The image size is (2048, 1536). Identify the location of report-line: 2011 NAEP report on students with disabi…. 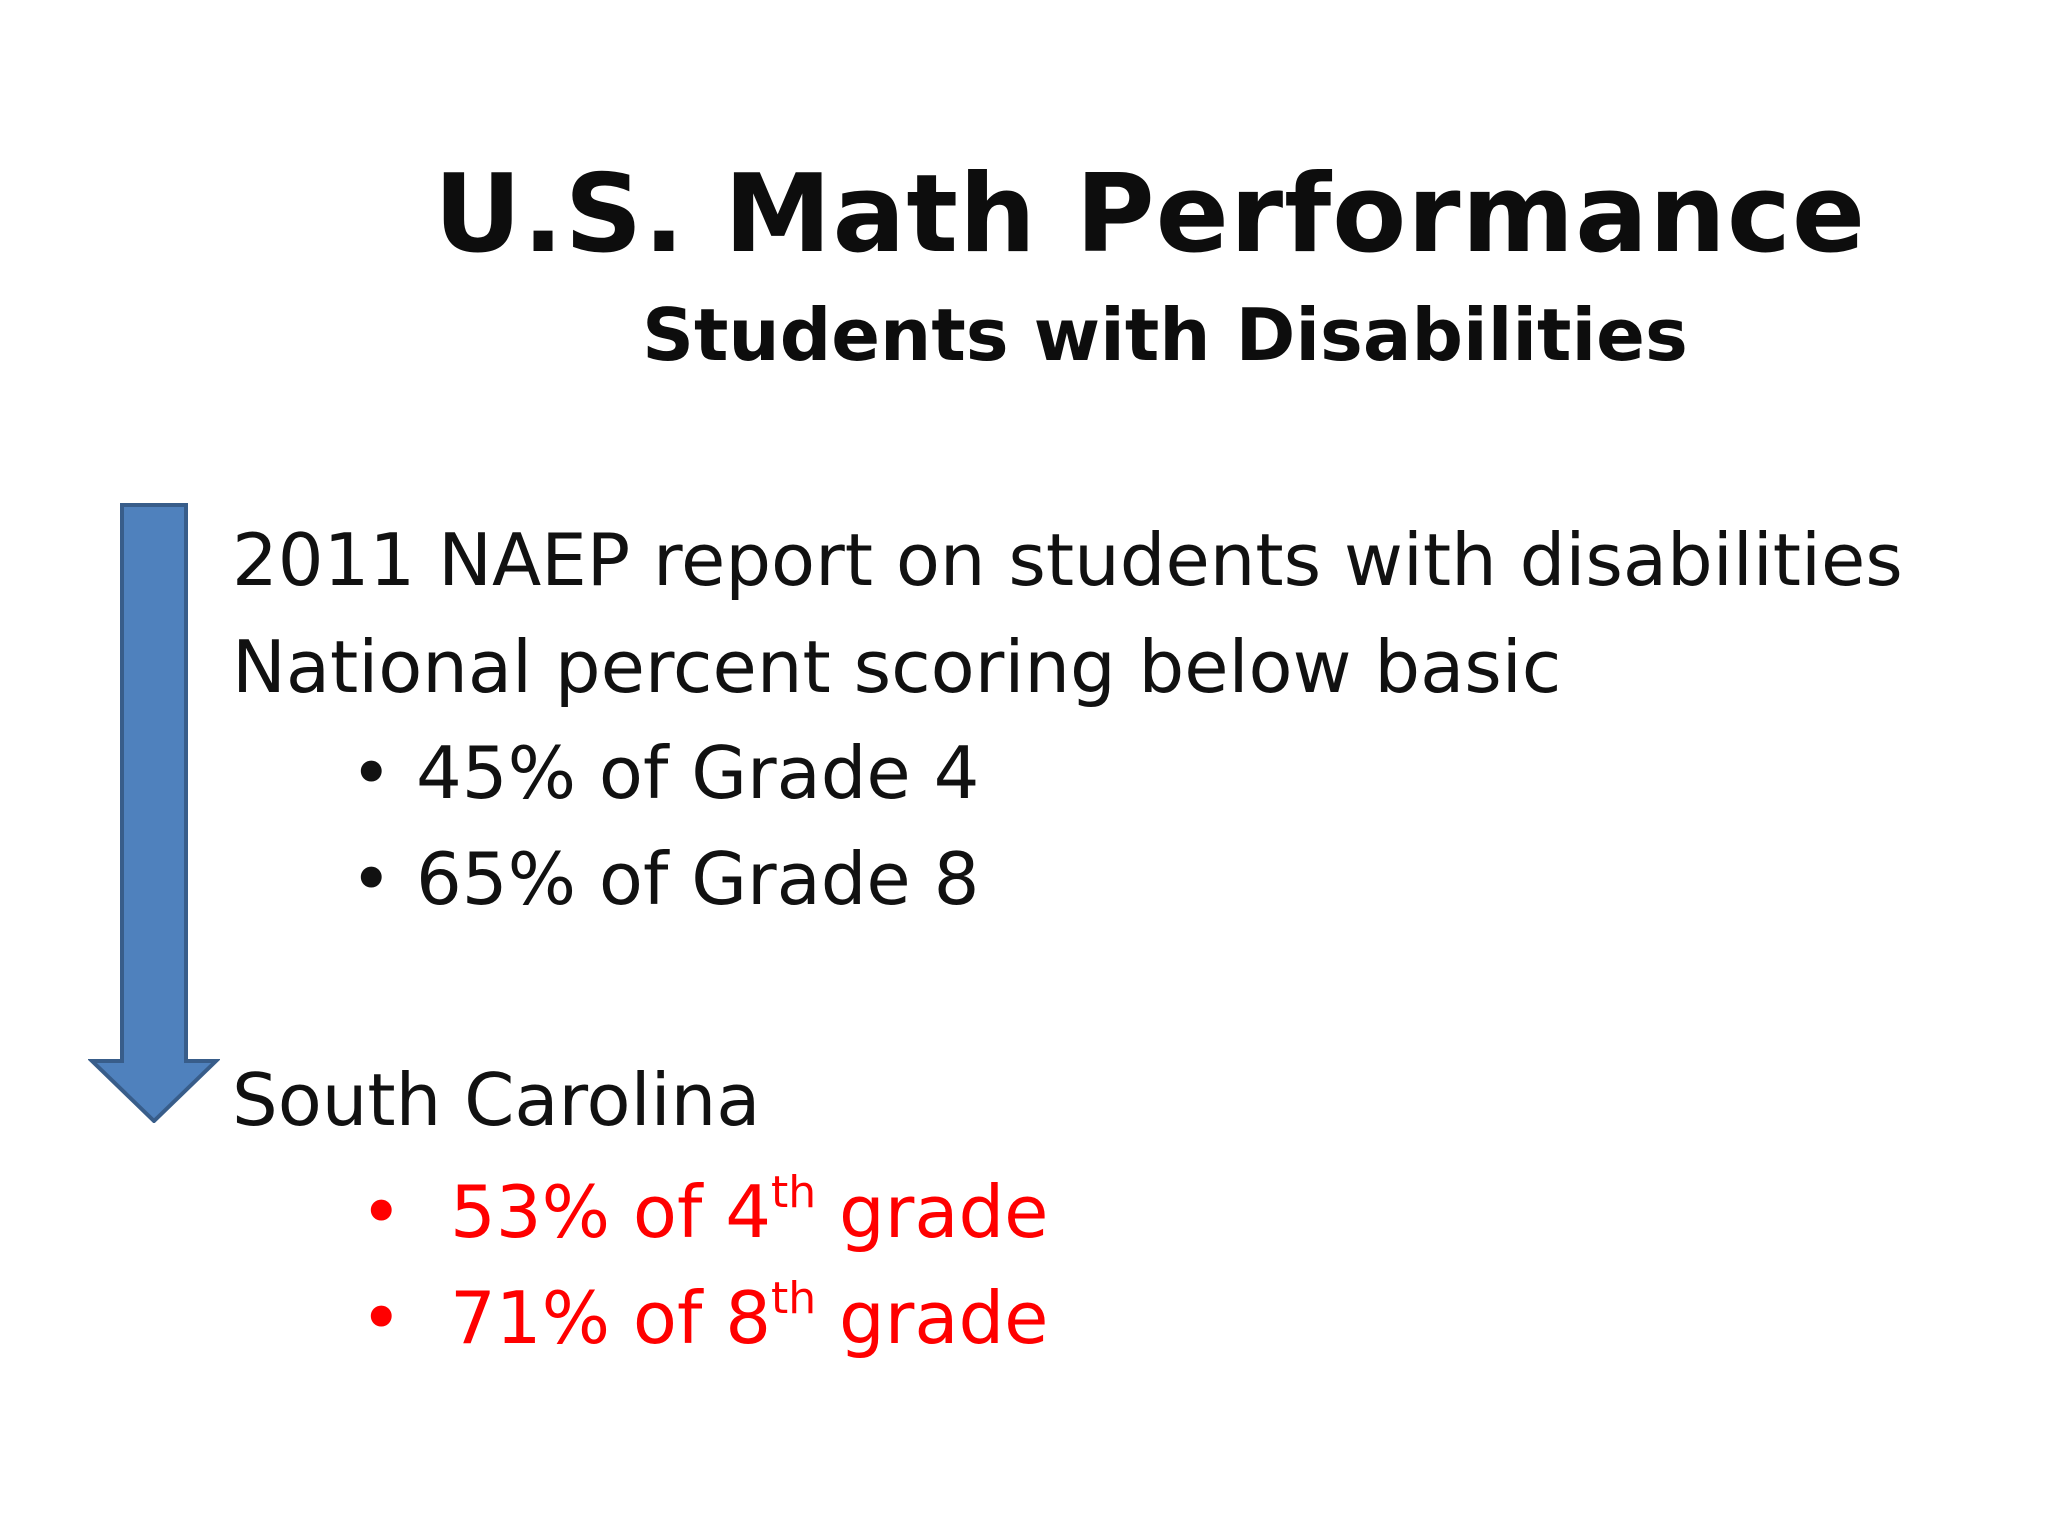
(1067, 560).